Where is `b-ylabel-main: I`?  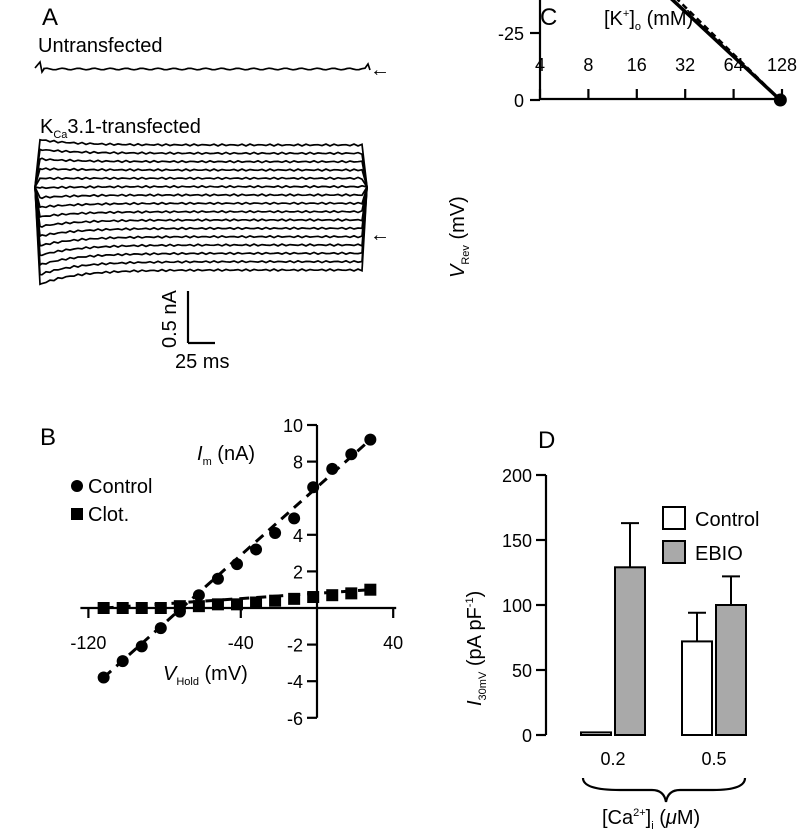
b-ylabel-main: I is located at coordinates (200, 454).